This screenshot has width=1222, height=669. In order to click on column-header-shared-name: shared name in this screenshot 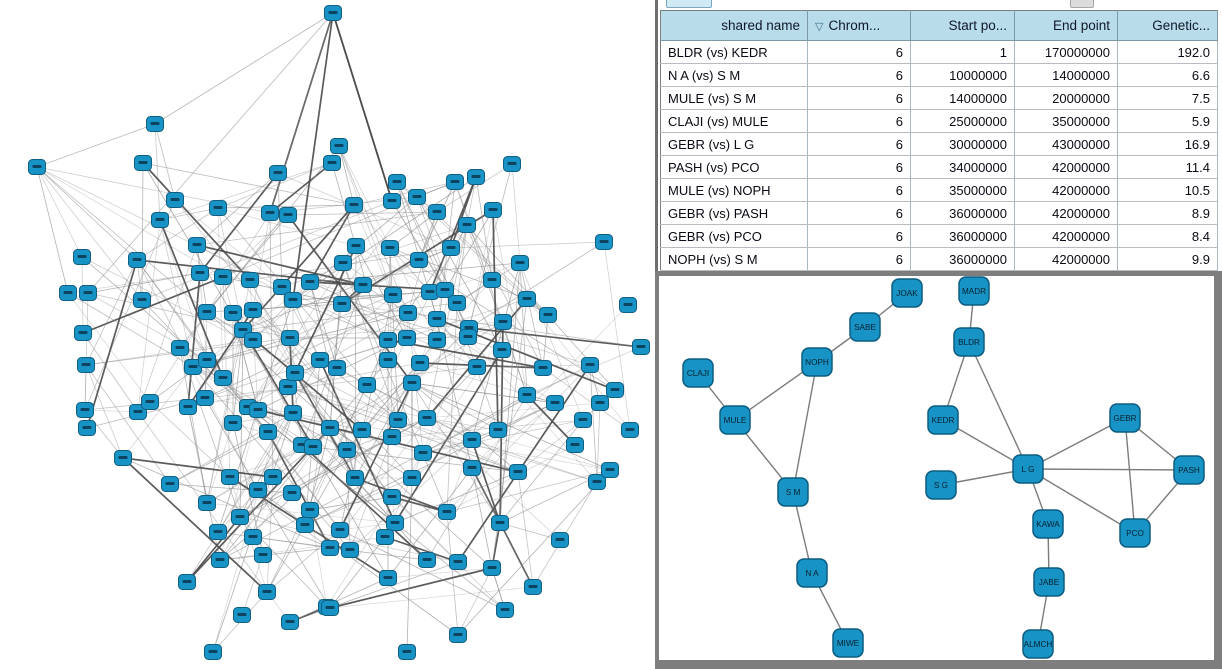, I will do `click(734, 25)`.